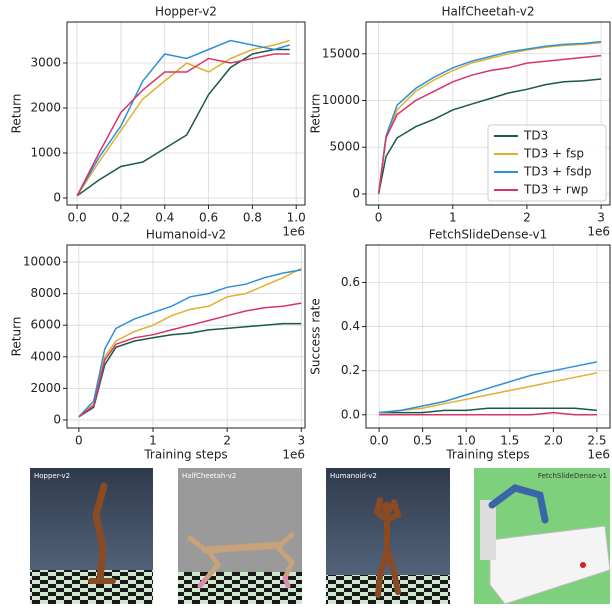 The width and height of the screenshot is (612, 608). What do you see at coordinates (186, 12) in the screenshot?
I see `chart-title: Hopper-v2` at bounding box center [186, 12].